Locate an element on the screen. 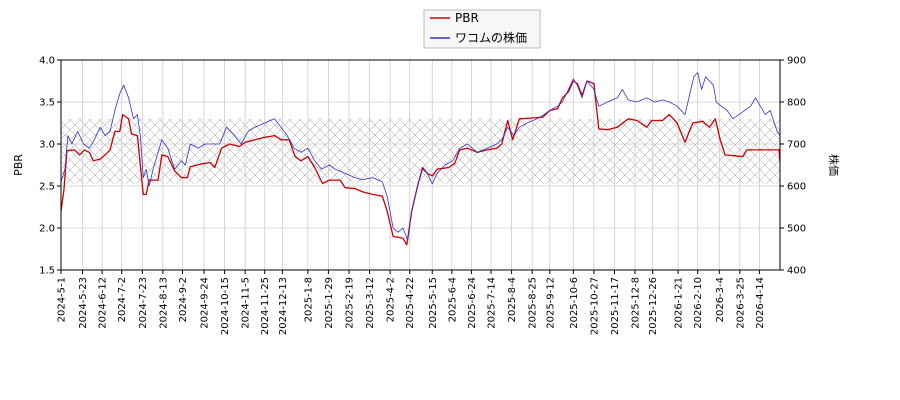 The image size is (900, 400). x-tick-label: 2024-8-13 is located at coordinates (163, 303).